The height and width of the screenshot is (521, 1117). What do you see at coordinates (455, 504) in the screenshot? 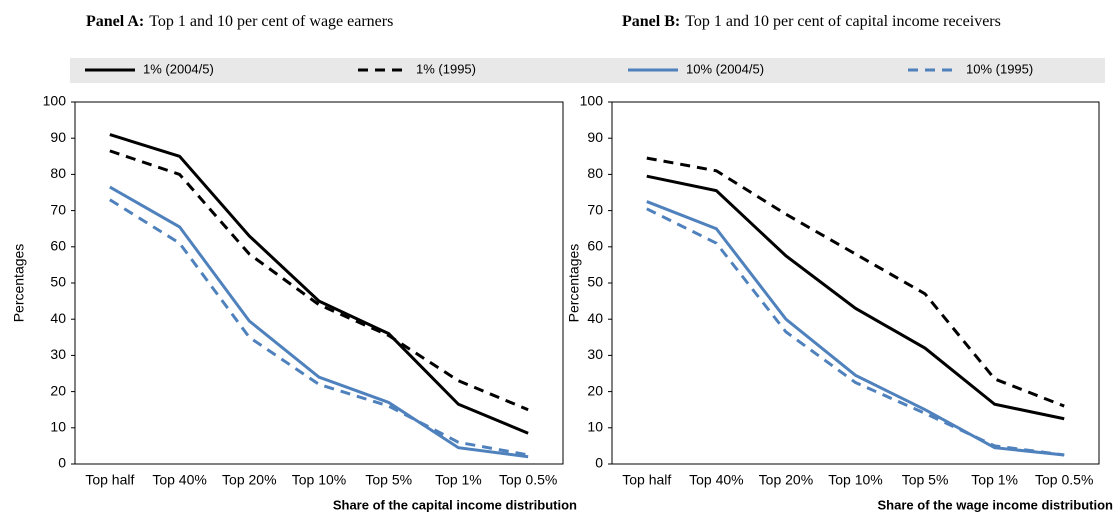
I see `x-axis-label: Share of the capital income distribution` at bounding box center [455, 504].